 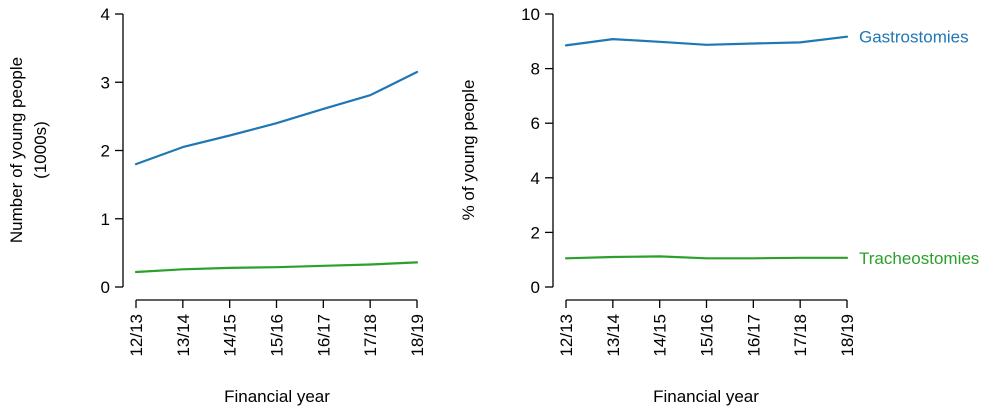 I want to click on y-tick-label: 3, so click(x=105, y=82).